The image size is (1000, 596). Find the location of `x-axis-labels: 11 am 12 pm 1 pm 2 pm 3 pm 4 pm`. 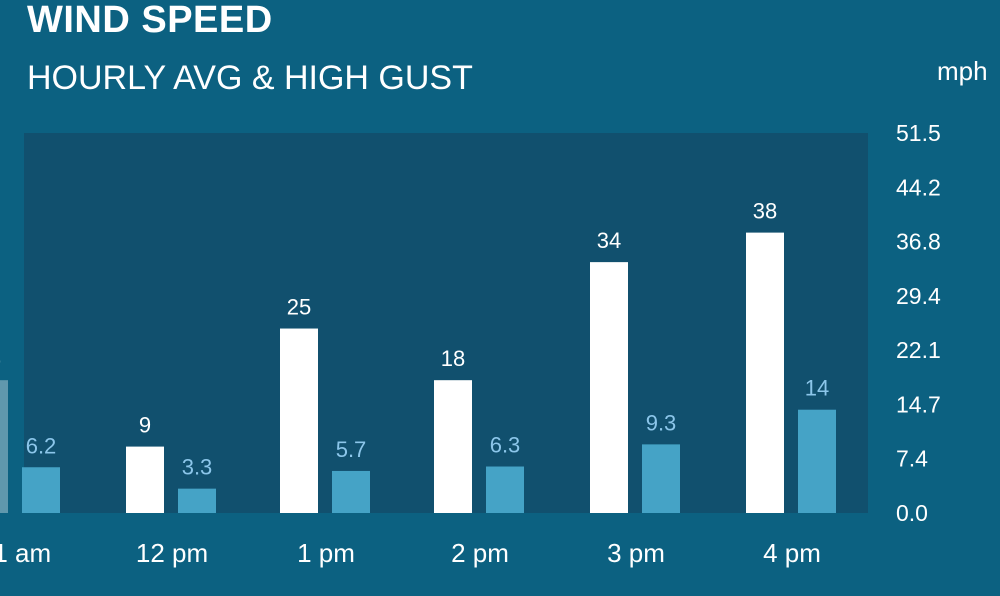

x-axis-labels: 11 am 12 pm 1 pm 2 pm 3 pm 4 pm is located at coordinates (410, 553).